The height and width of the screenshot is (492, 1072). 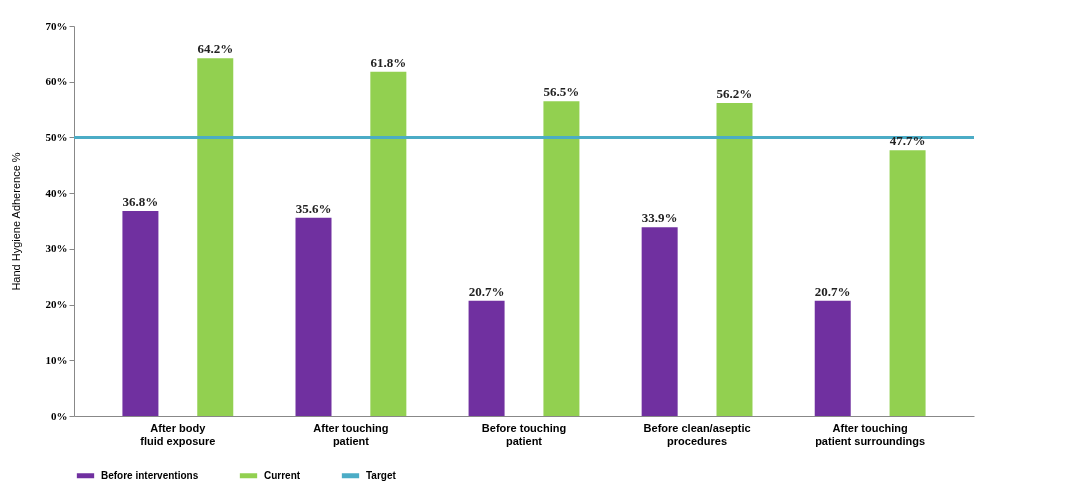 What do you see at coordinates (15, 221) in the screenshot?
I see `y-axis-title: Hand Hygiene Adherence %` at bounding box center [15, 221].